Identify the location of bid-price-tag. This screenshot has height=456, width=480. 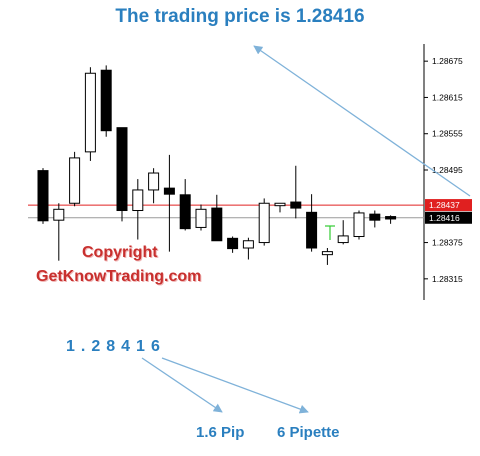
(448, 217).